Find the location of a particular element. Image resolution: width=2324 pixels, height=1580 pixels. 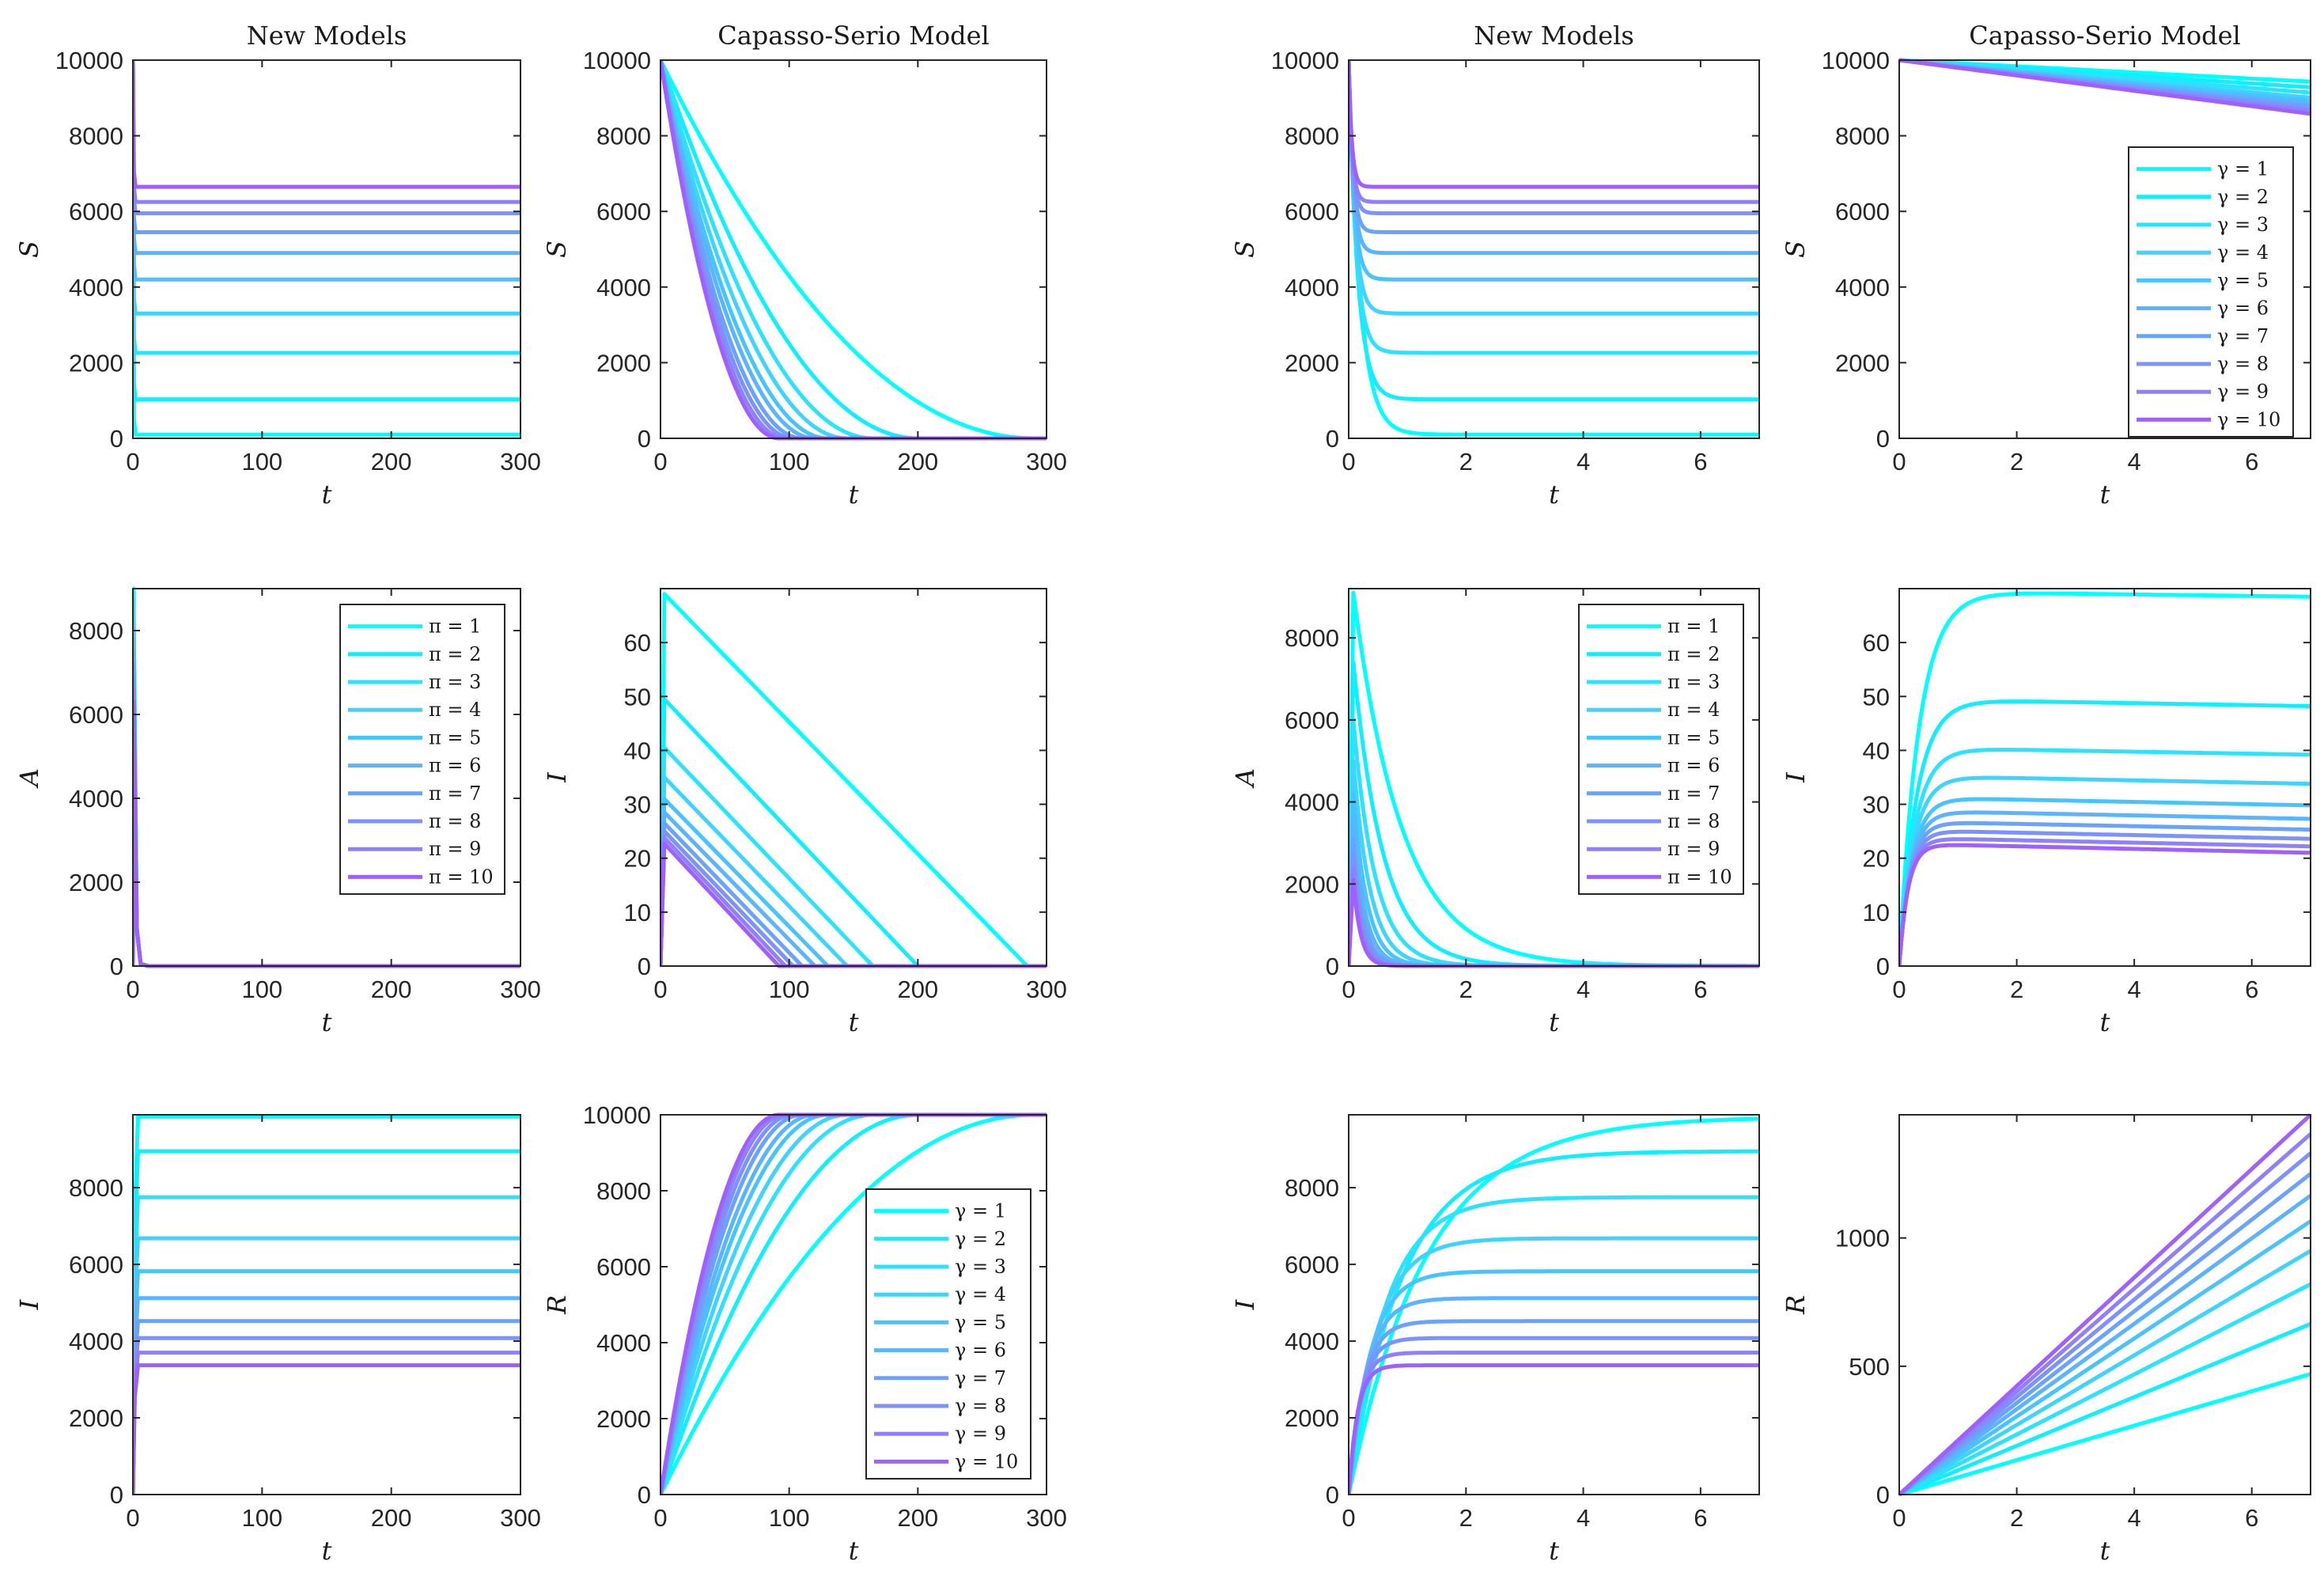

x-tick-label: 2 is located at coordinates (2016, 989).